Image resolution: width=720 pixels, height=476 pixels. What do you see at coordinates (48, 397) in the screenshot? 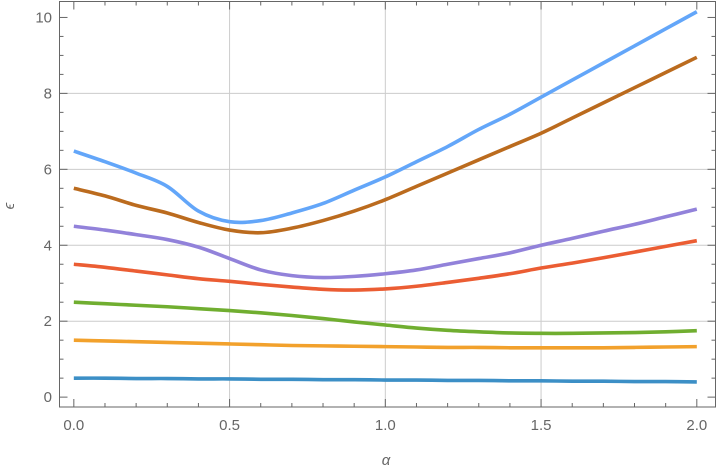
I see `y-tick-label: 0` at bounding box center [48, 397].